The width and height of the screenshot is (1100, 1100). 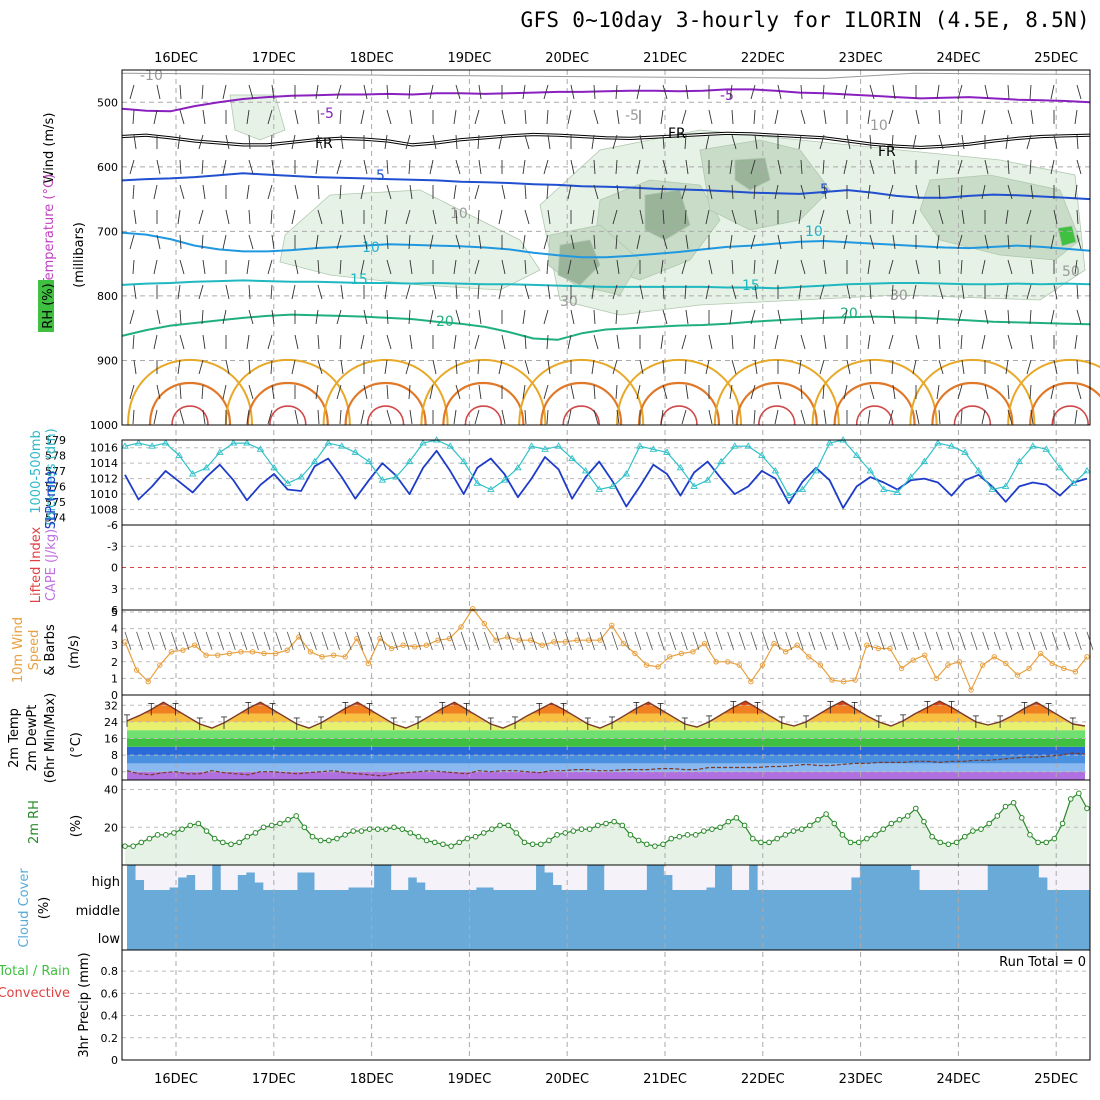 I want to click on slp-tick-label: 1016, so click(x=104, y=448).